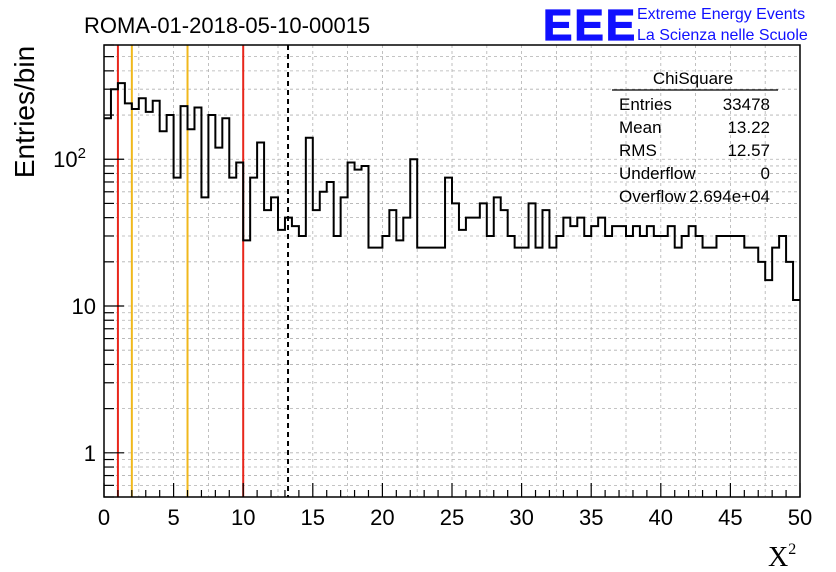 This screenshot has width=836, height=572. I want to click on stats-value-rms: 12.57, so click(748, 150).